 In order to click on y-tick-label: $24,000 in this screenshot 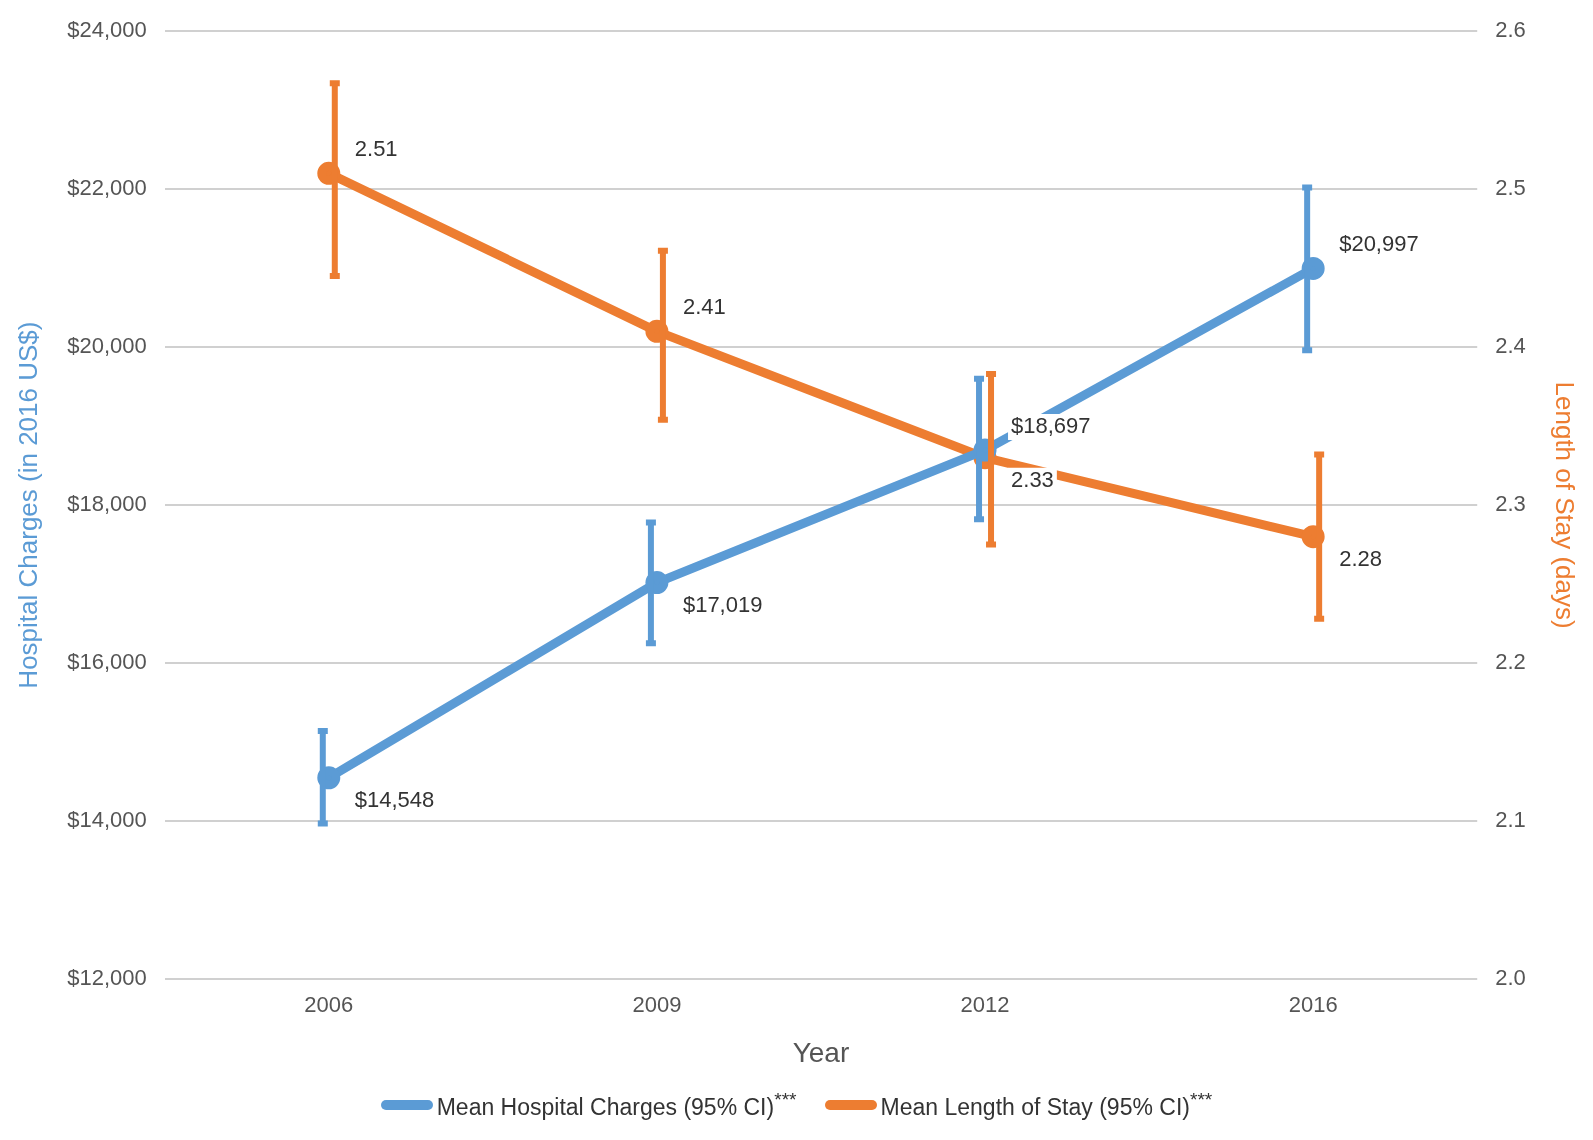, I will do `click(107, 30)`.